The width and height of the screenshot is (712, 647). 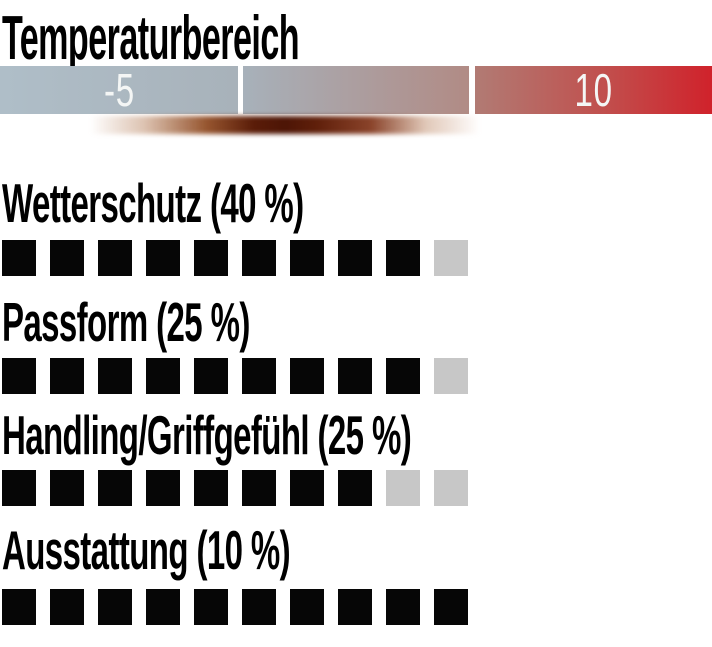 I want to click on scale-segment-cold: -5, so click(x=119, y=90).